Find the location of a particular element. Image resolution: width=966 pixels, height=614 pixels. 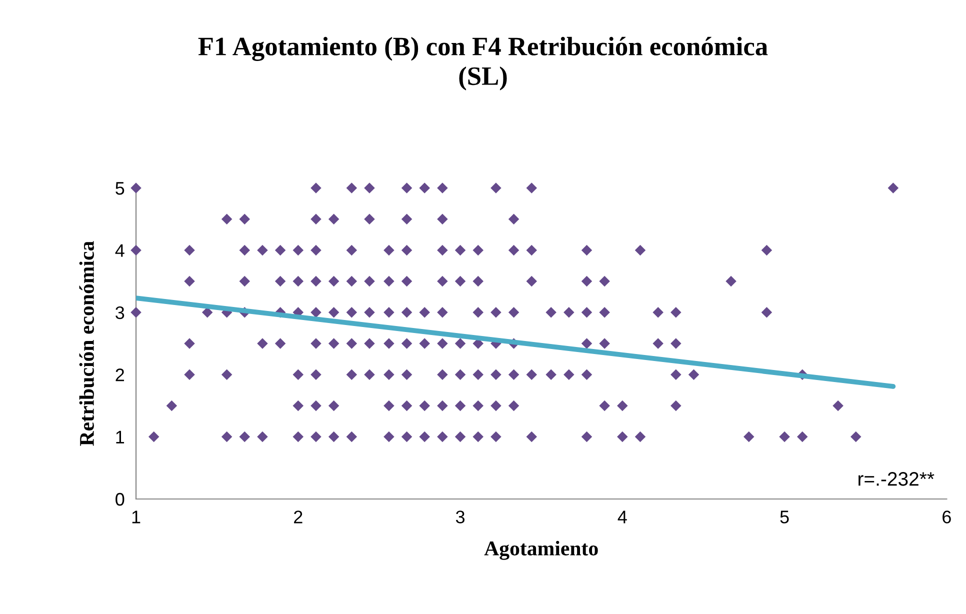

x-tick-label: 1 is located at coordinates (136, 517).